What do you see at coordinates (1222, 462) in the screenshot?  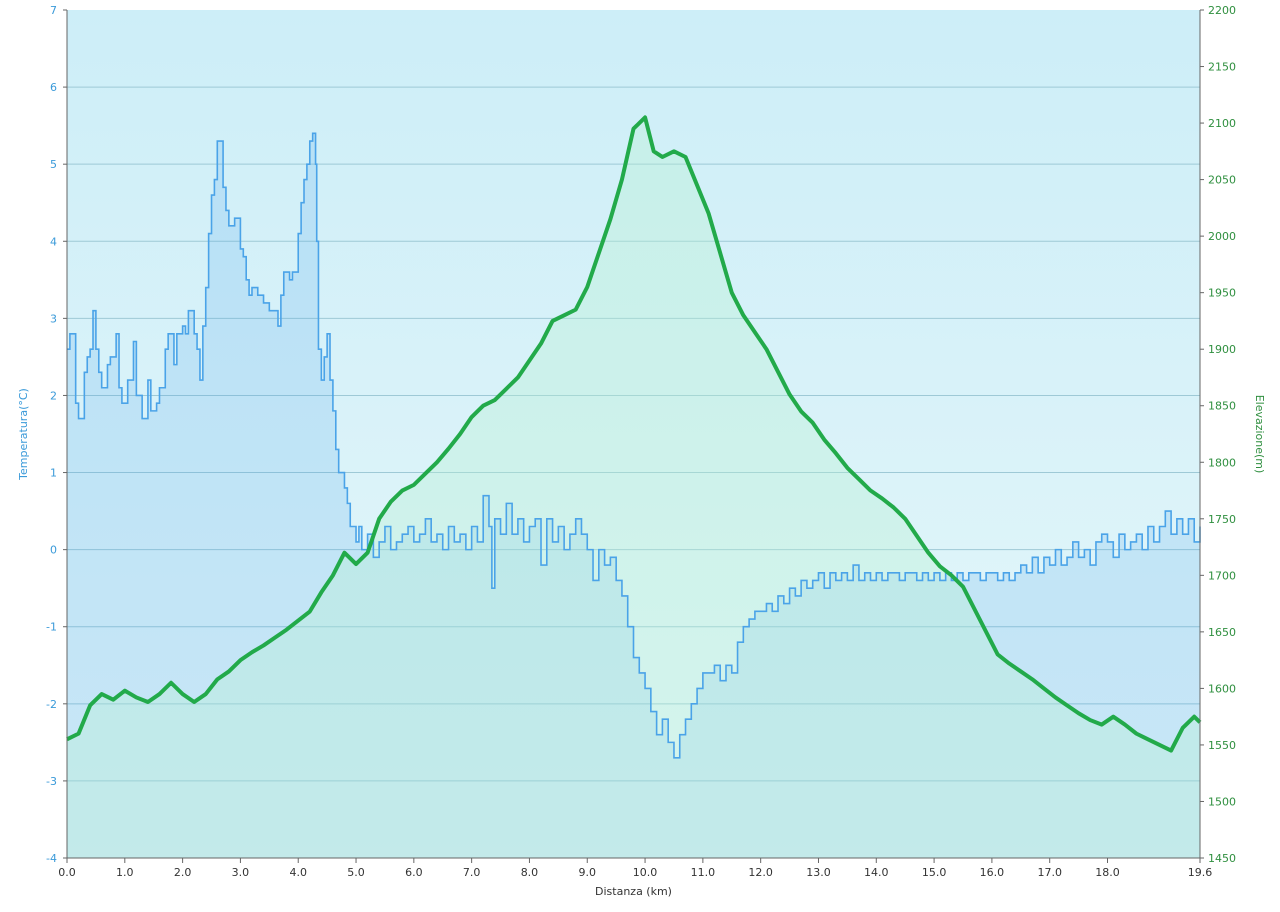 I see `y-right-tick-label: 1800` at bounding box center [1222, 462].